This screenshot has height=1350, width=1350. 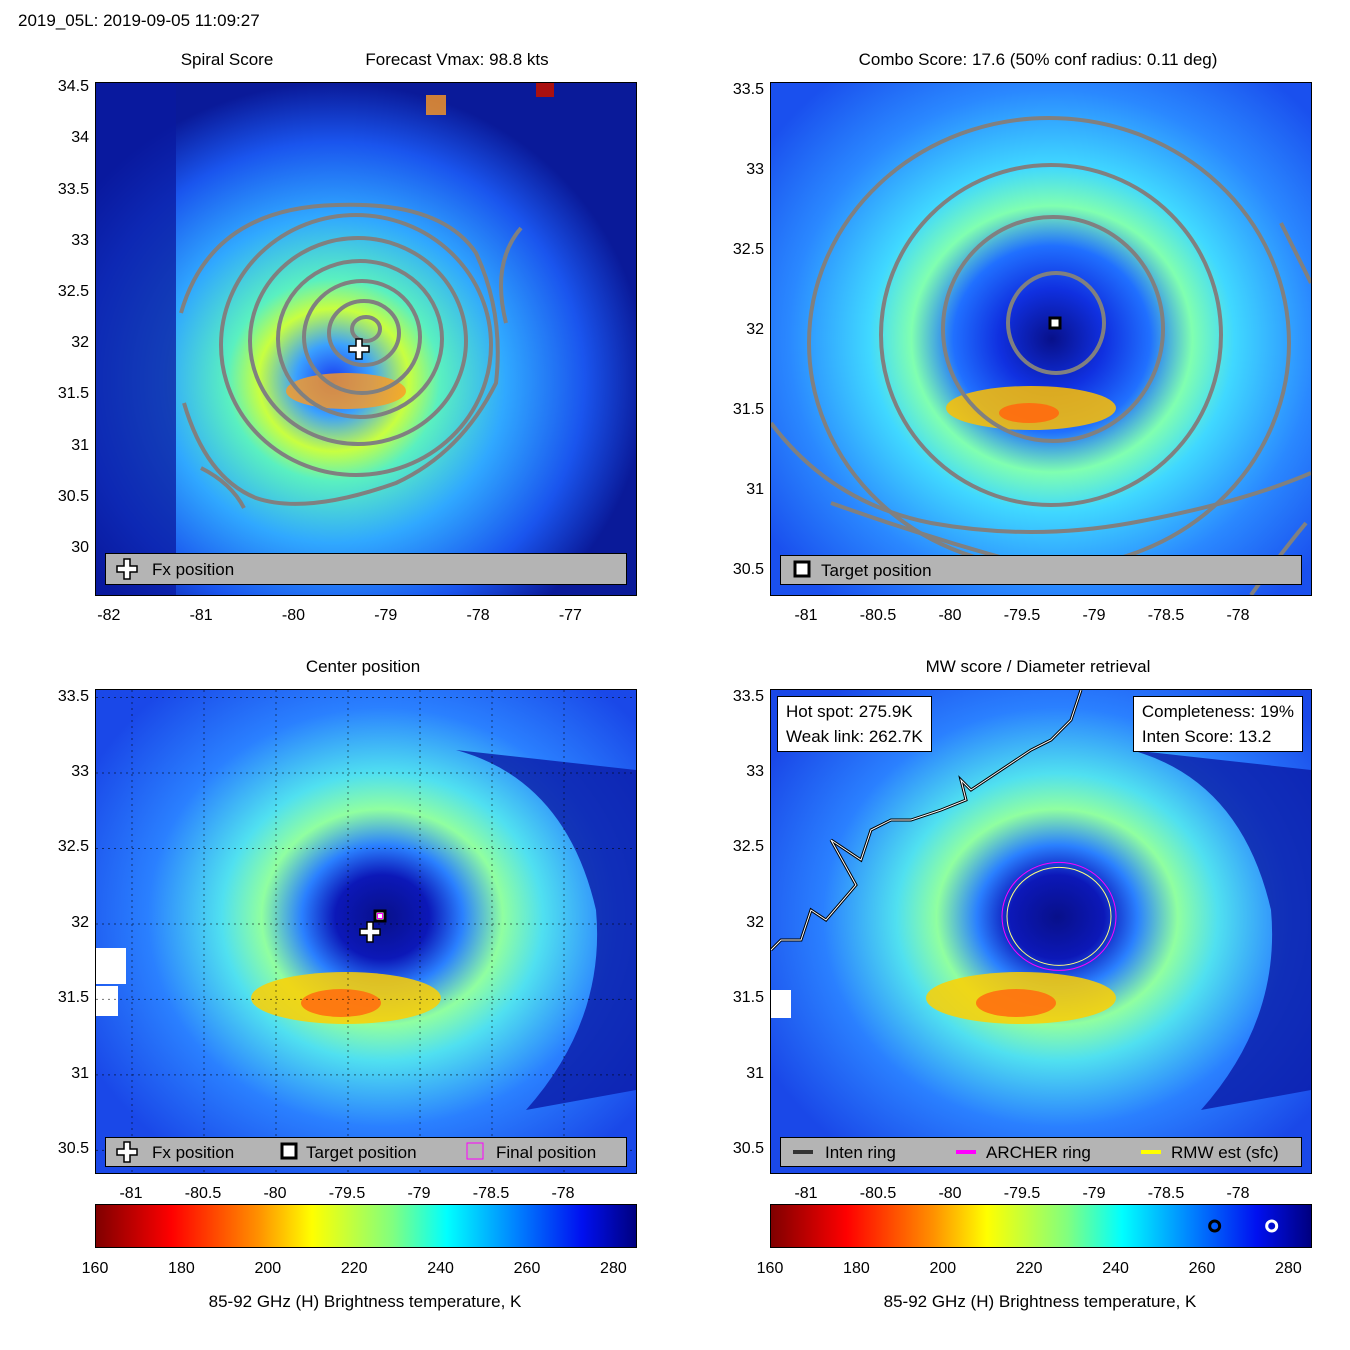 What do you see at coordinates (527, 1268) in the screenshot?
I see `colorbar-tick-label: 260` at bounding box center [527, 1268].